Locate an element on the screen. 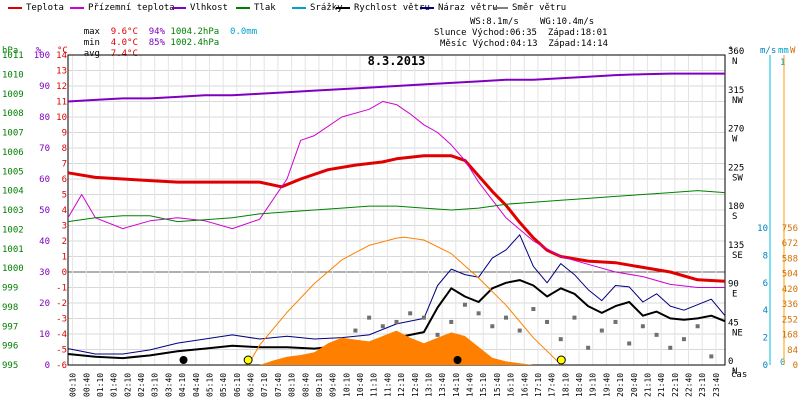 The height and width of the screenshot is (400, 800). x-tick-label: 11:40 is located at coordinates (387, 385).